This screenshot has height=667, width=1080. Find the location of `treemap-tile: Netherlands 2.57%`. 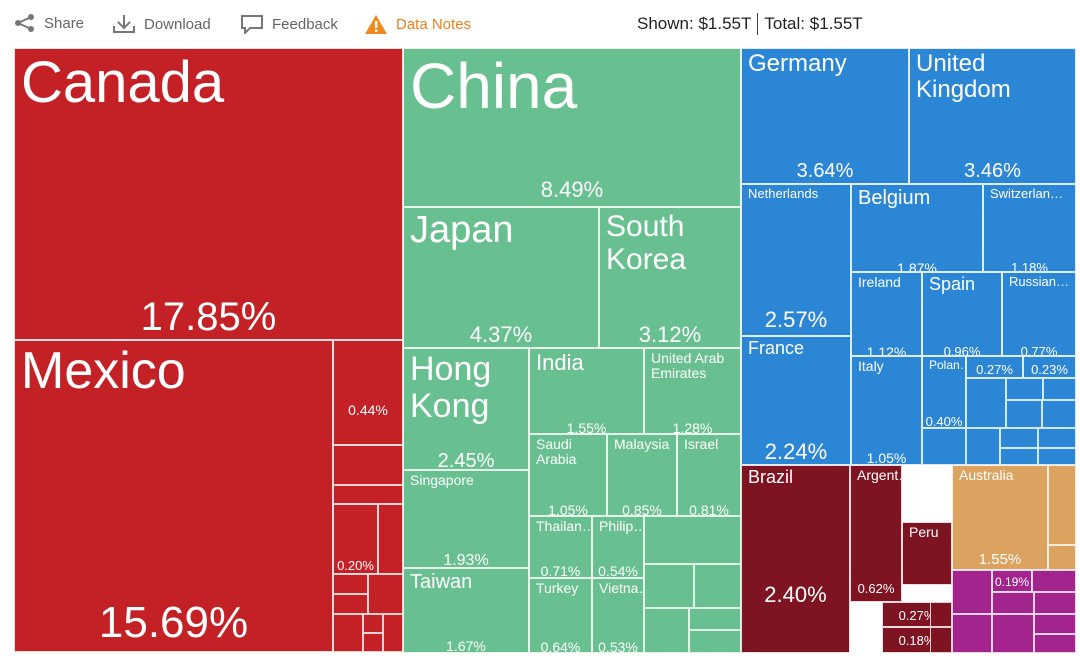

treemap-tile: Netherlands 2.57% is located at coordinates (796, 260).